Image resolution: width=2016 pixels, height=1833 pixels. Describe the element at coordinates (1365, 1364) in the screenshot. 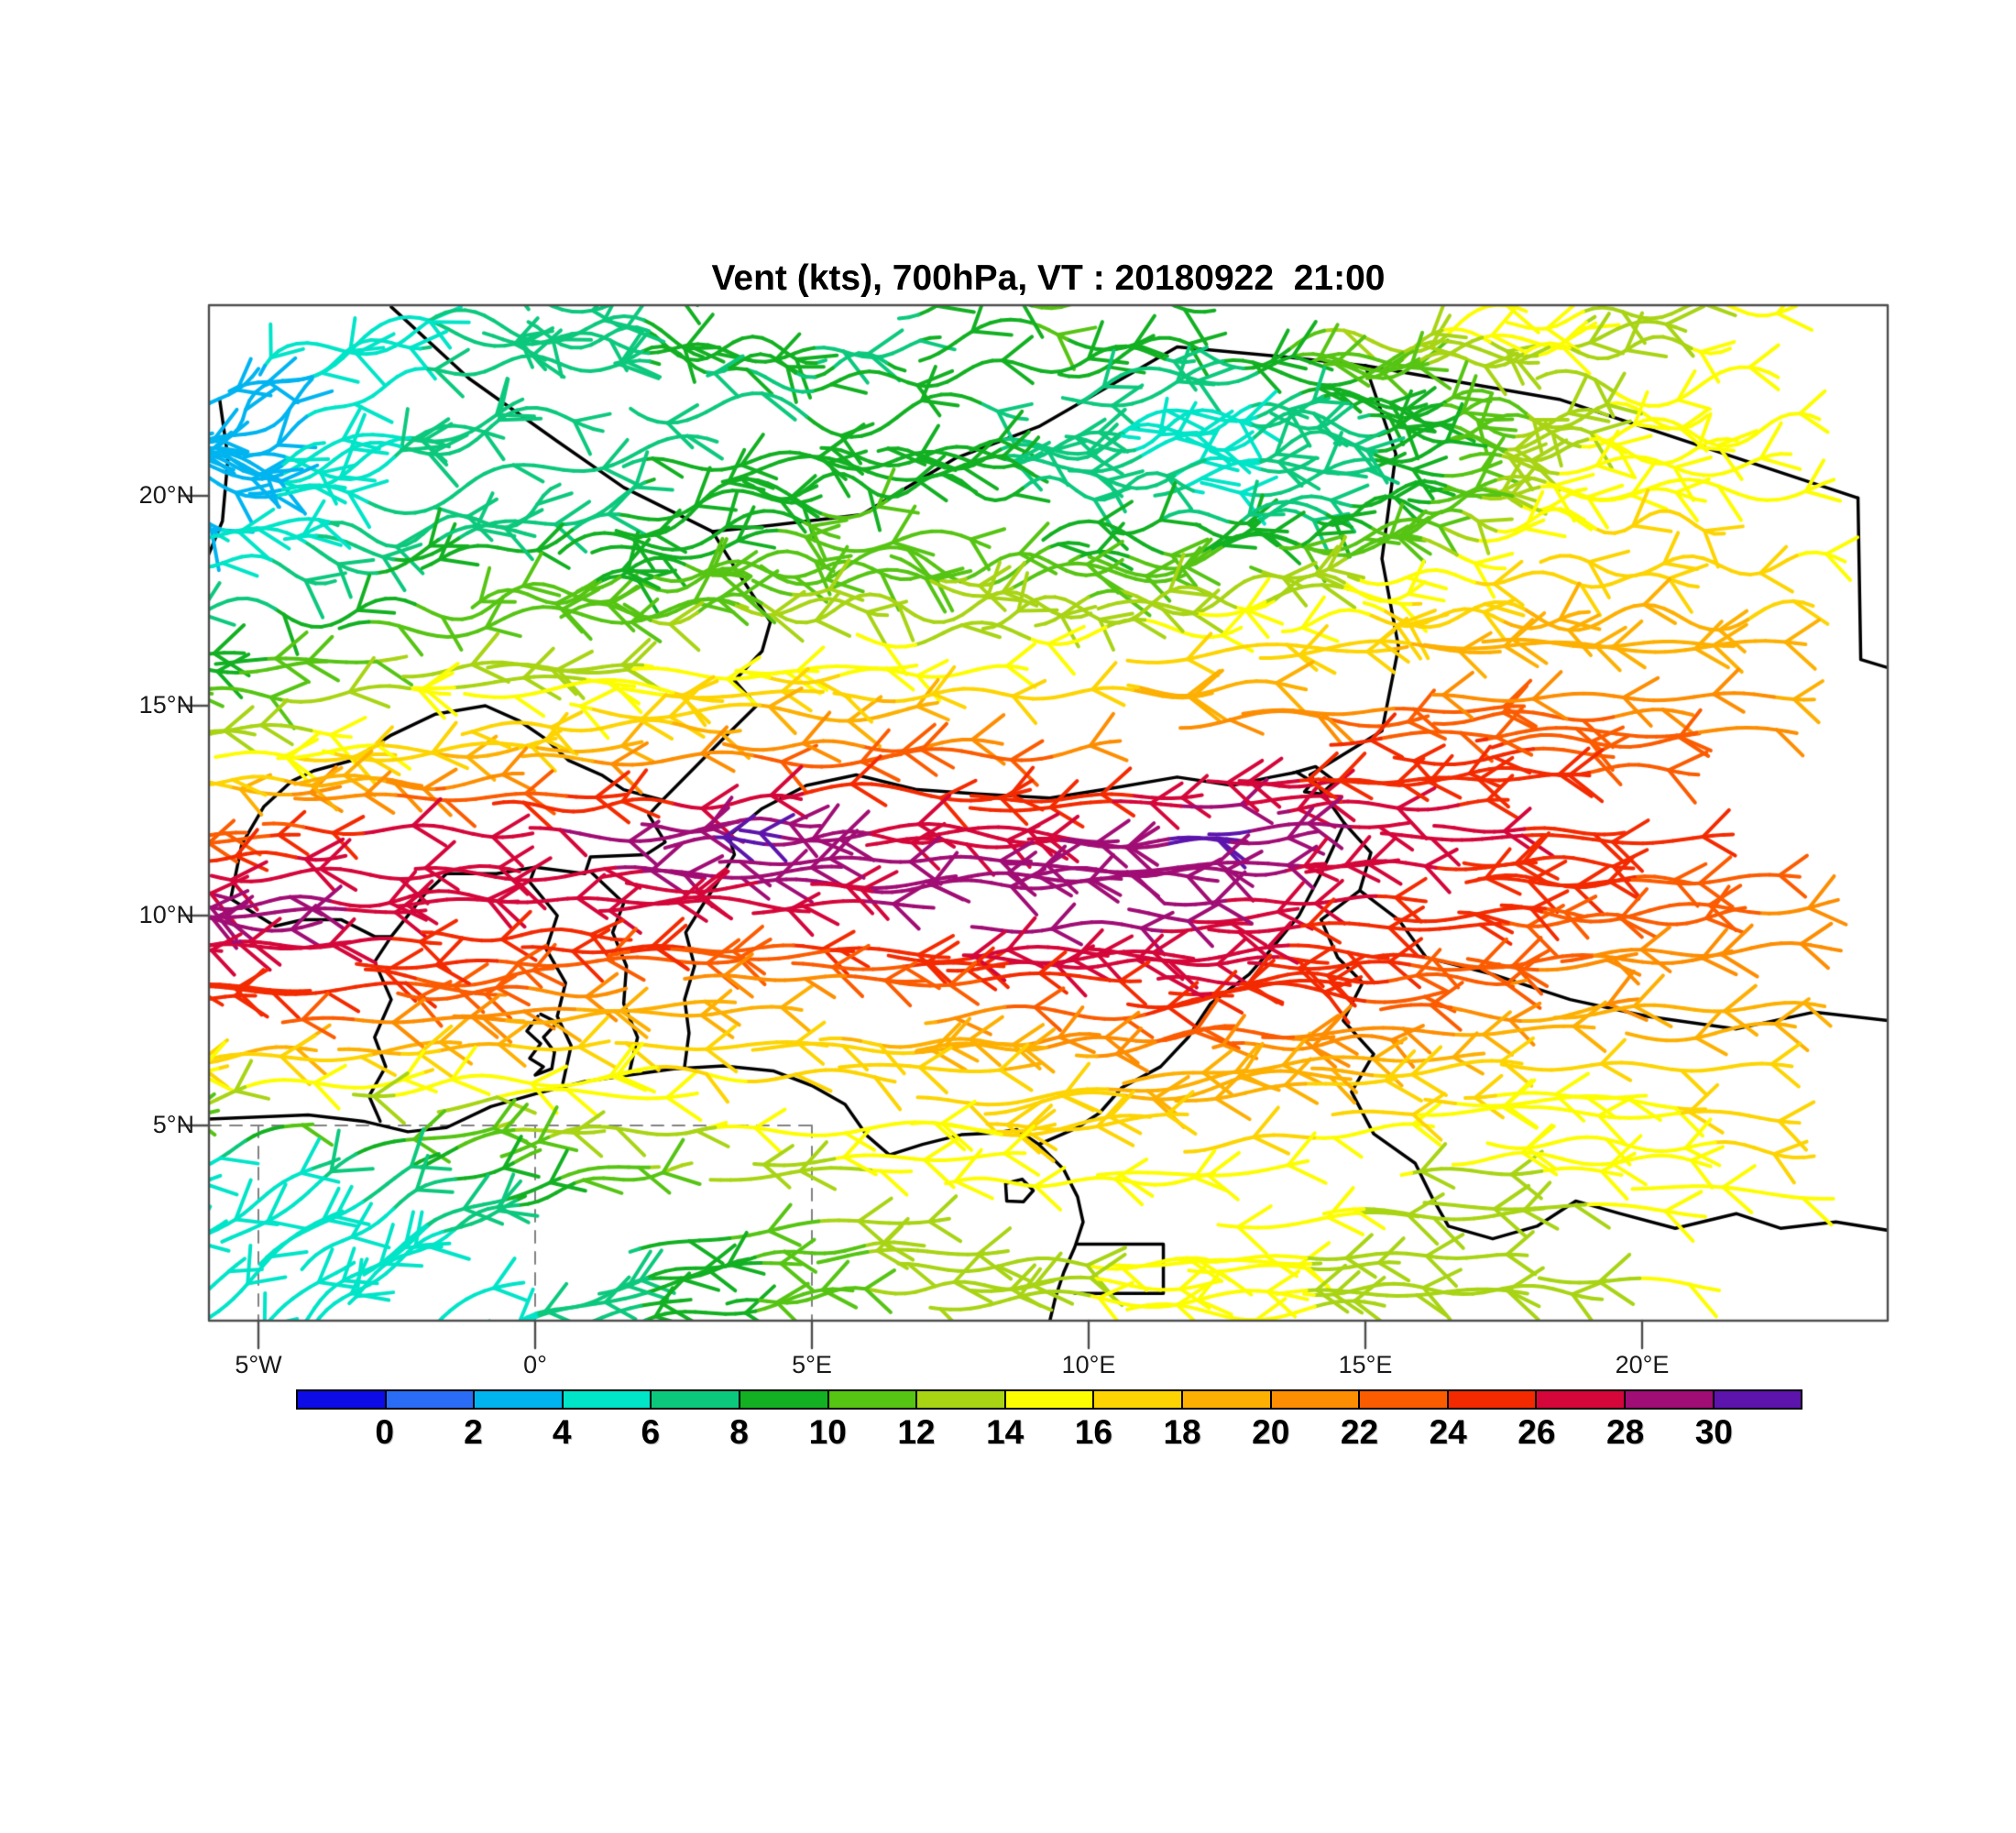

I see `x-axis-tick-label: 15°E` at that location.